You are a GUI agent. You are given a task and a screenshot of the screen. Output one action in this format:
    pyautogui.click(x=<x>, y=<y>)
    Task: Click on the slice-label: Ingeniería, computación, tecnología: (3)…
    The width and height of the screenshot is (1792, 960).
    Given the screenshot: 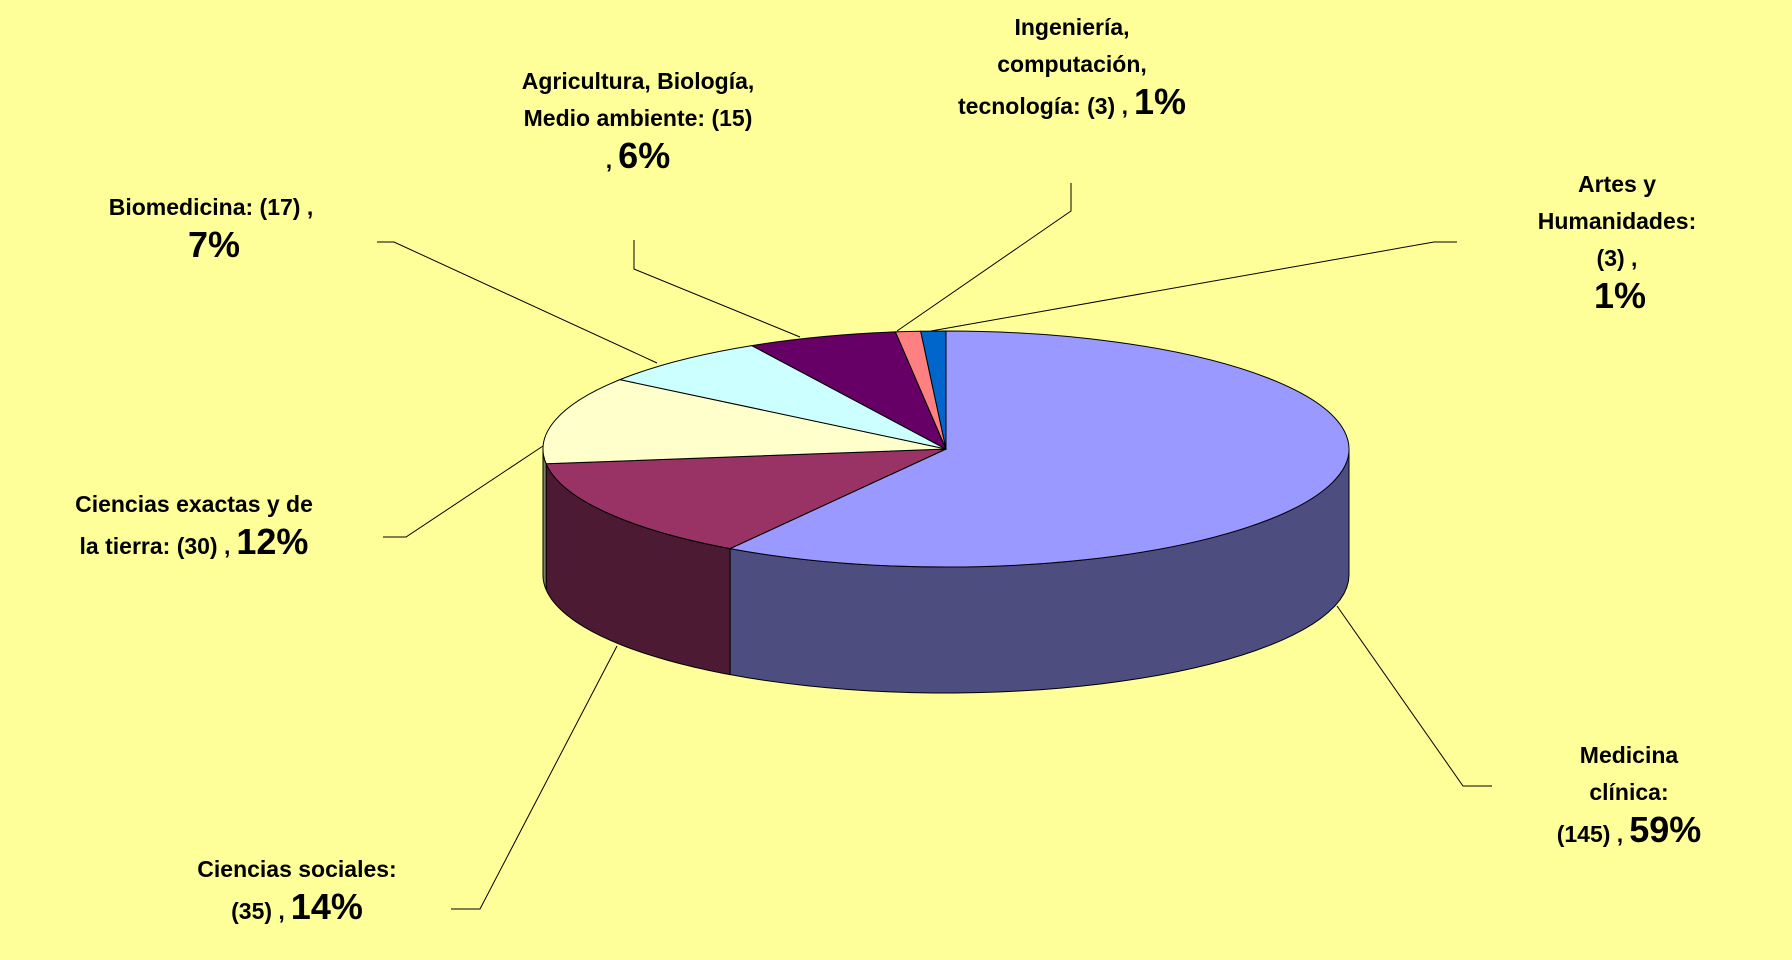 What is the action you would take?
    pyautogui.click(x=1072, y=67)
    